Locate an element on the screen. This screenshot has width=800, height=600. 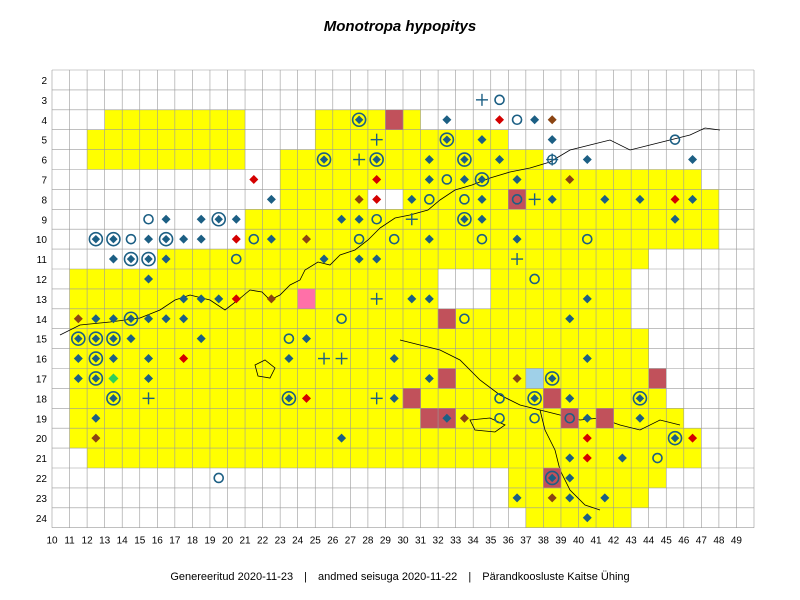
y-axis-label: 20 is located at coordinates (42, 439).